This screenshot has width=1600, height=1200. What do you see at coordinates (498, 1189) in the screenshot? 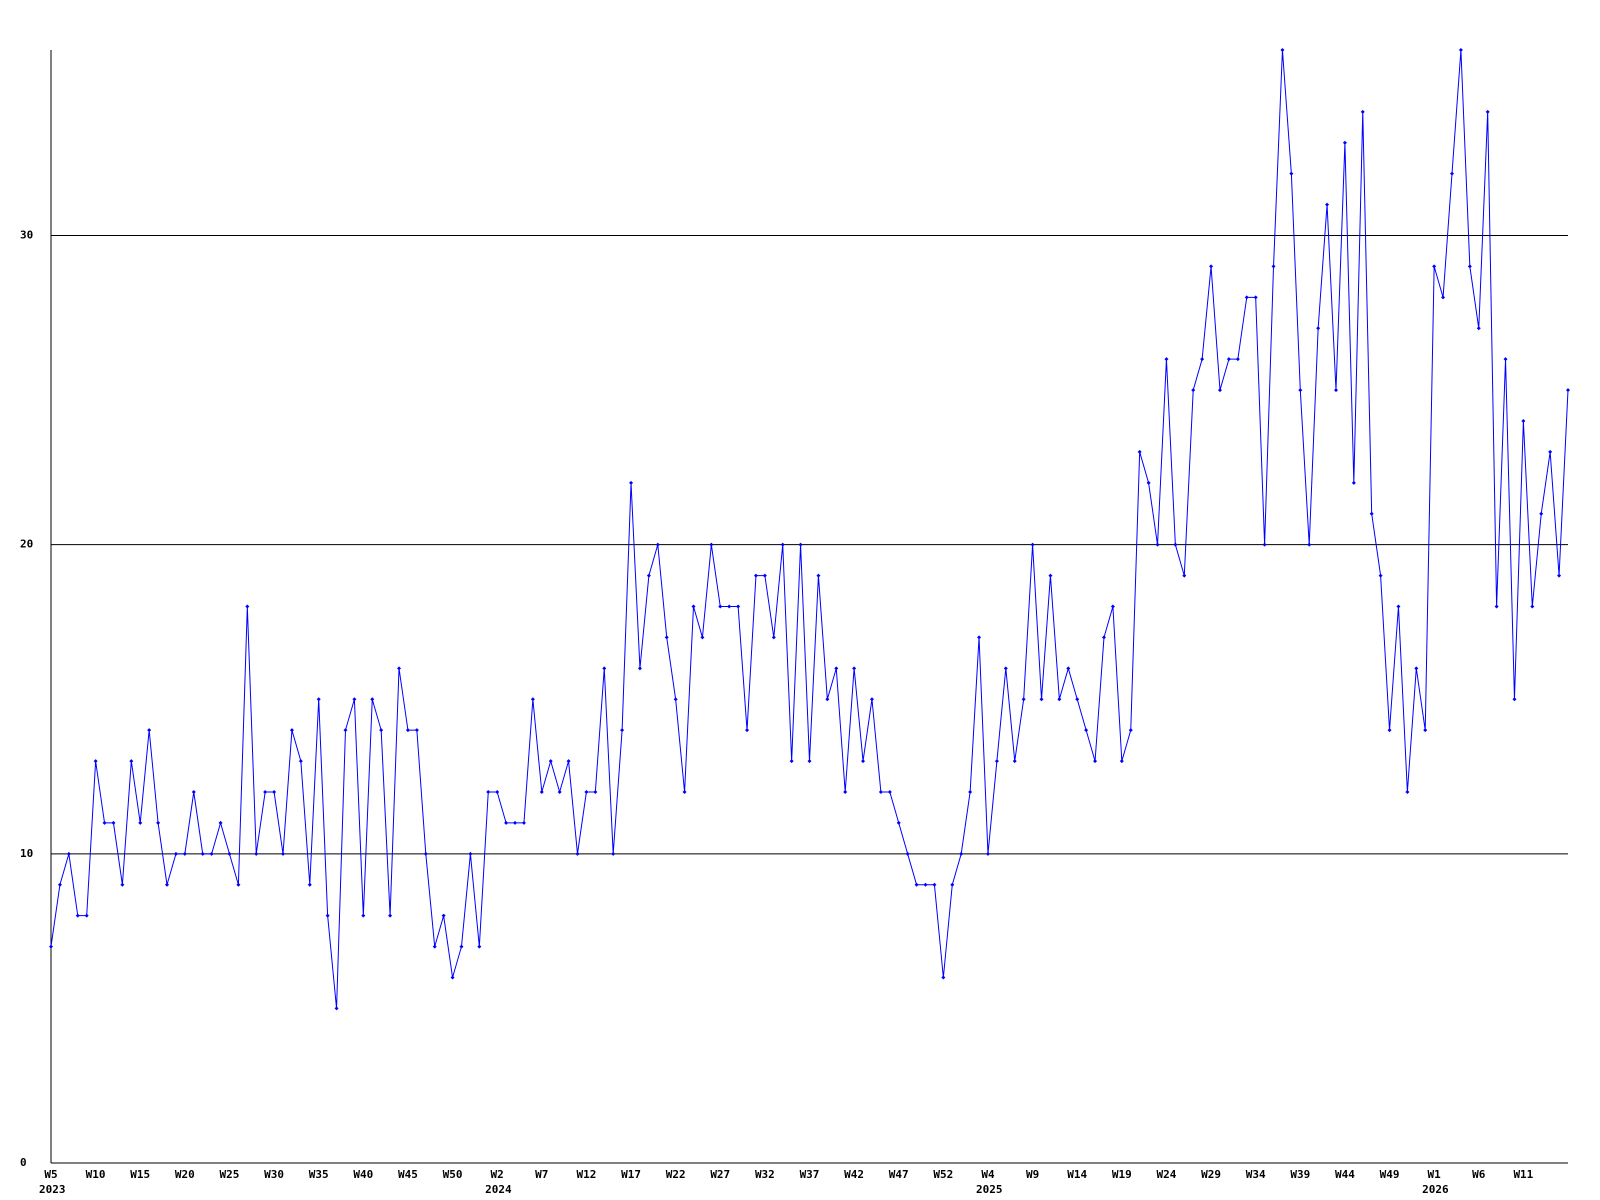
I see `x-year-label: 2024` at bounding box center [498, 1189].